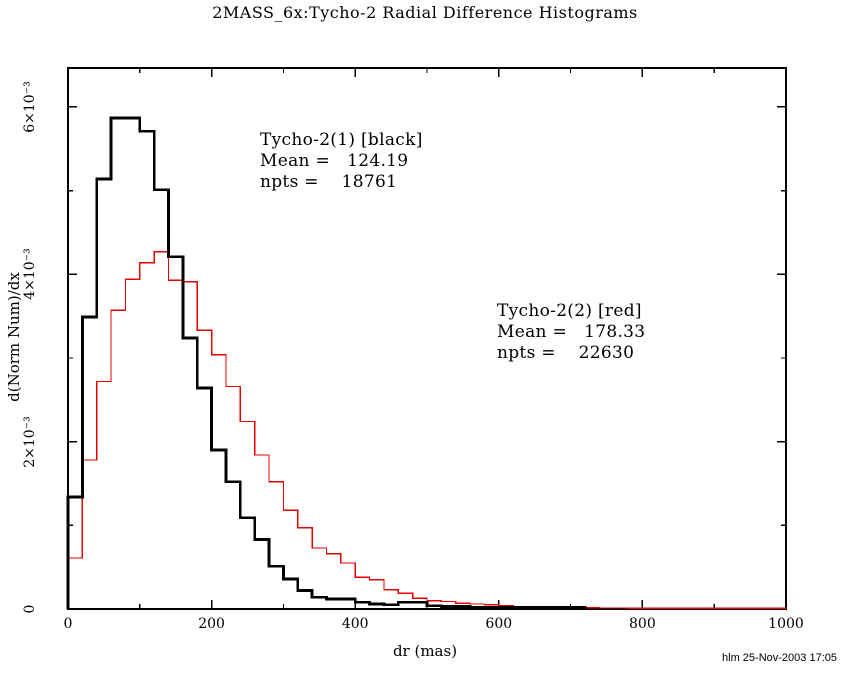  I want to click on x-tick-label: 800, so click(642, 624).